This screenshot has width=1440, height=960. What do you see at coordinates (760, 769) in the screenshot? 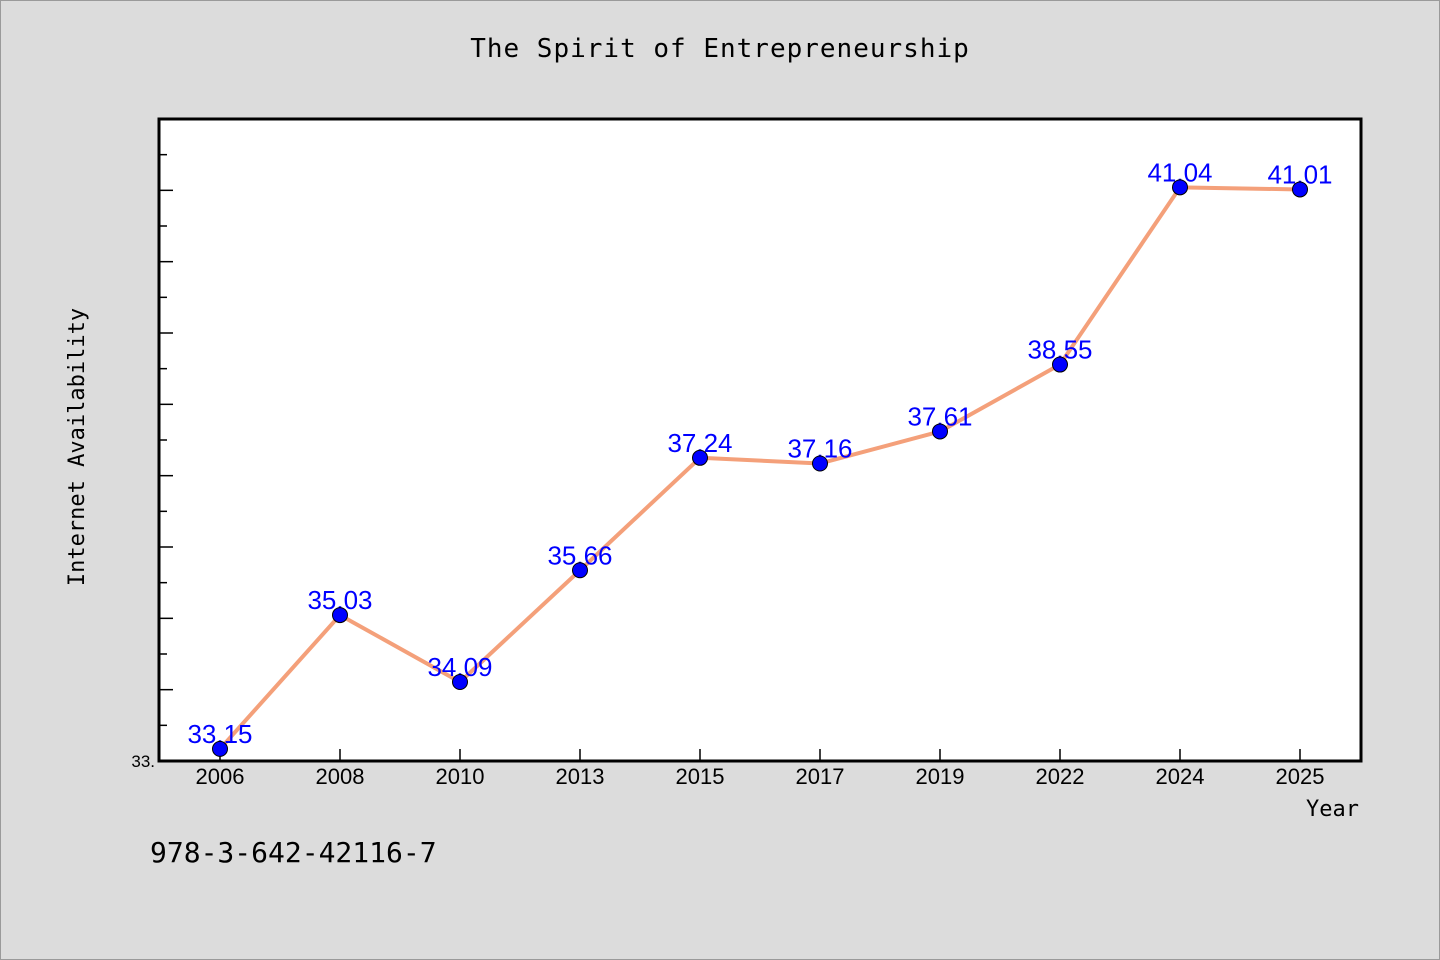
I see `x-axis-ticks: 2006 2008 2010 2013 2015 2017 2019 2022 2024 2025` at bounding box center [760, 769].